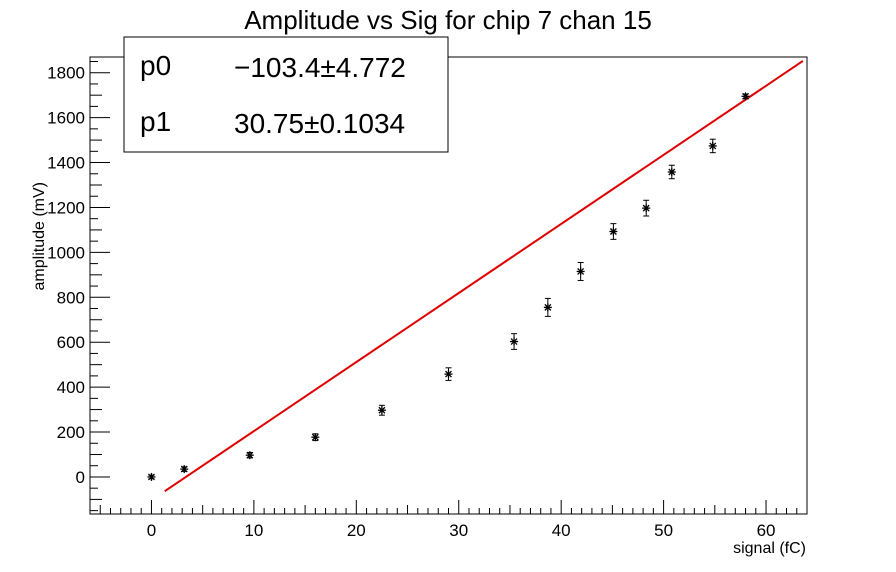  I want to click on stats-box-frame, so click(286, 94).